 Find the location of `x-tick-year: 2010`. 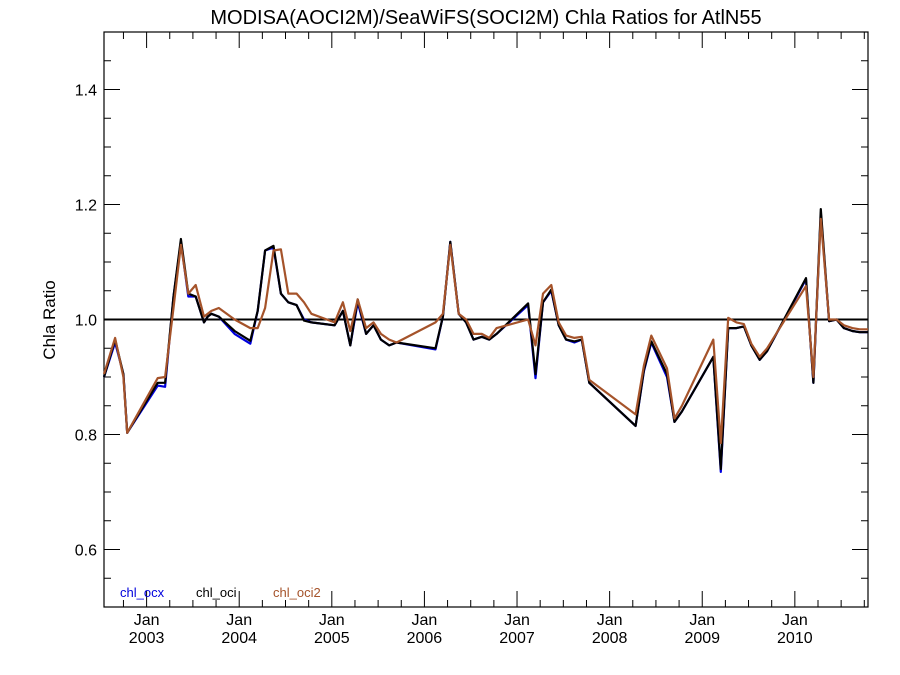

x-tick-year: 2010 is located at coordinates (795, 638).